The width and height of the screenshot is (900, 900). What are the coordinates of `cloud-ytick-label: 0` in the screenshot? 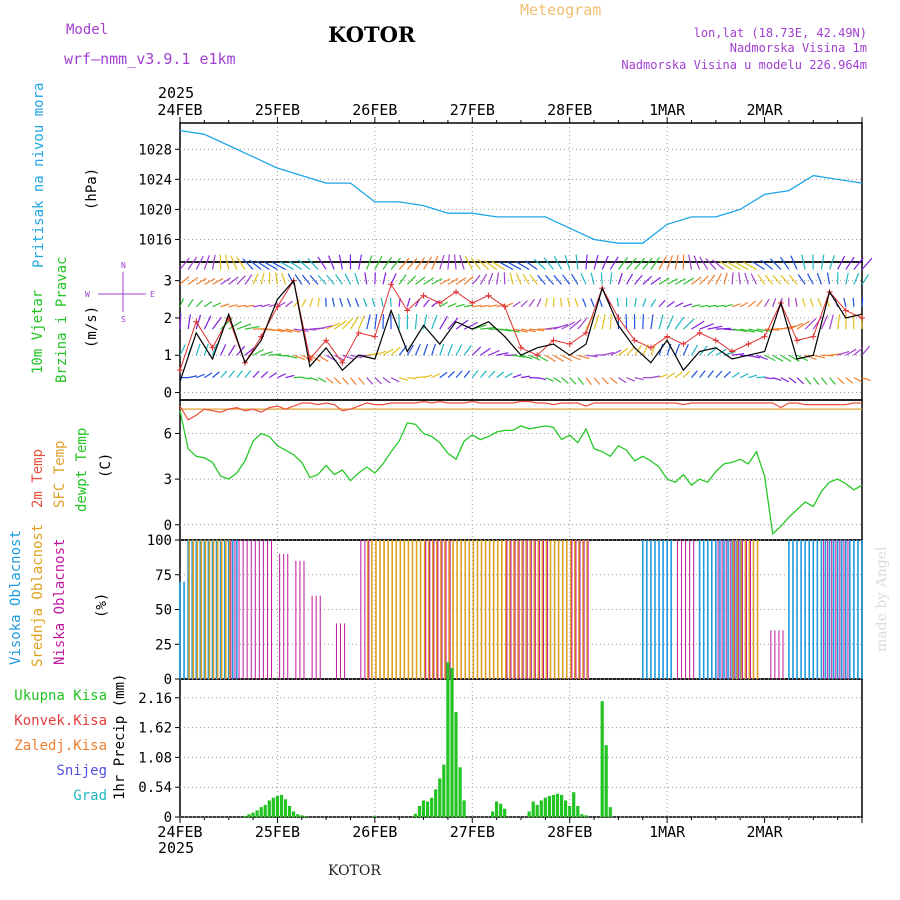 It's located at (168, 680).